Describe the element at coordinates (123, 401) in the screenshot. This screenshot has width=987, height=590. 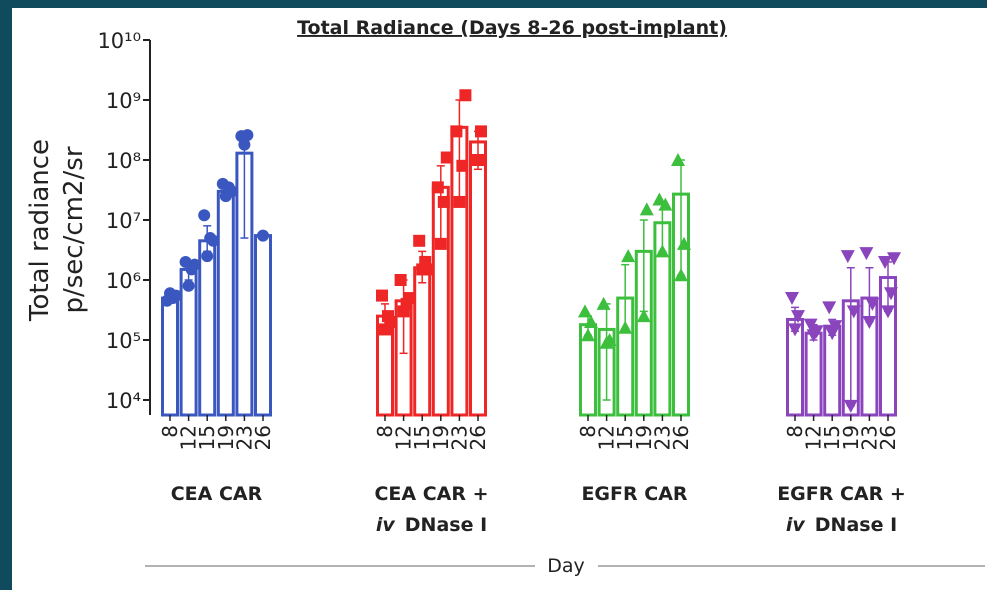
I see `y-tick-label: 10⁴` at that location.